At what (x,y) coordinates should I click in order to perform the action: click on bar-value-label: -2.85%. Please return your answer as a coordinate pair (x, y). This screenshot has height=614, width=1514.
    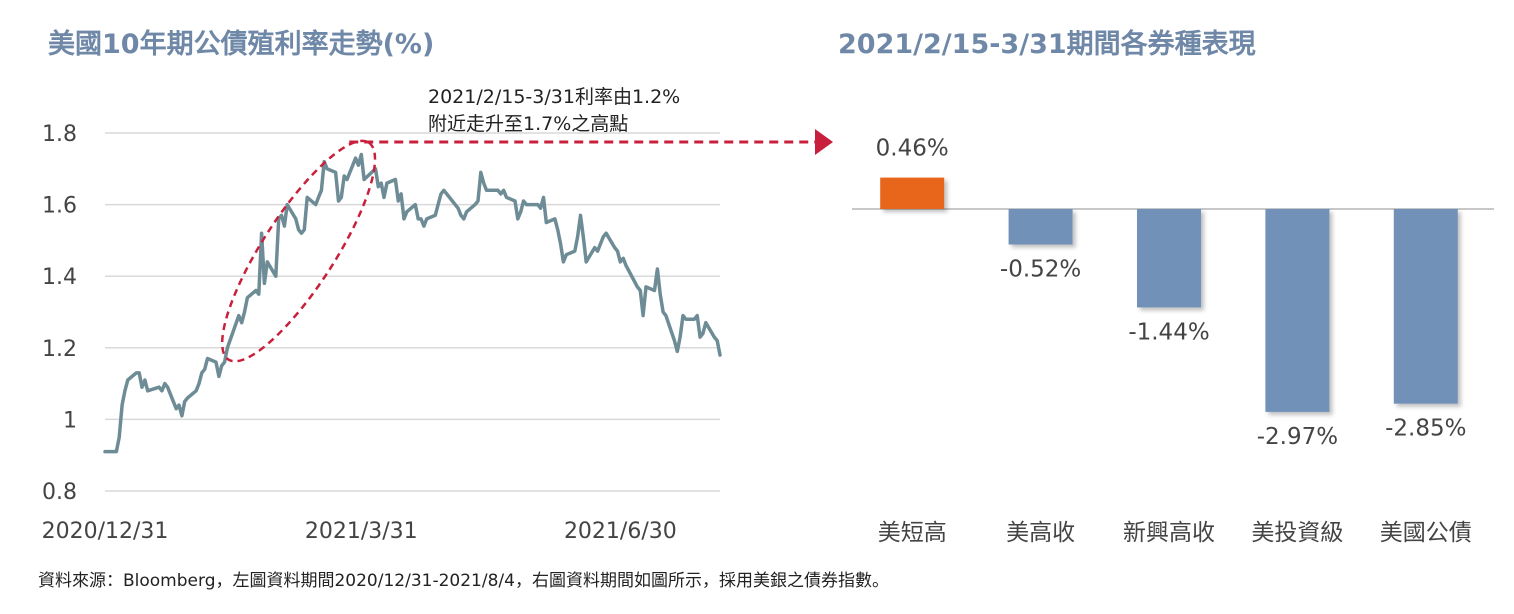
    Looking at the image, I should click on (1425, 429).